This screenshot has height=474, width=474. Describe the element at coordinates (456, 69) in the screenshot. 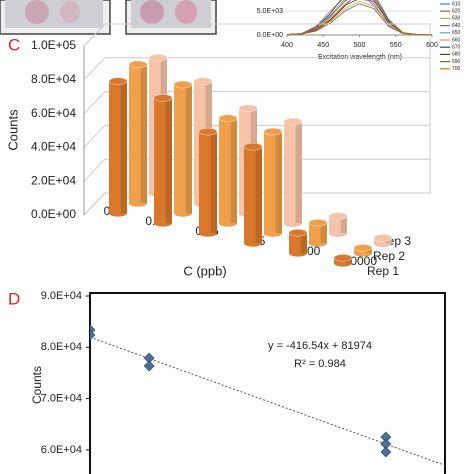

I see `legend-label: 700` at that location.